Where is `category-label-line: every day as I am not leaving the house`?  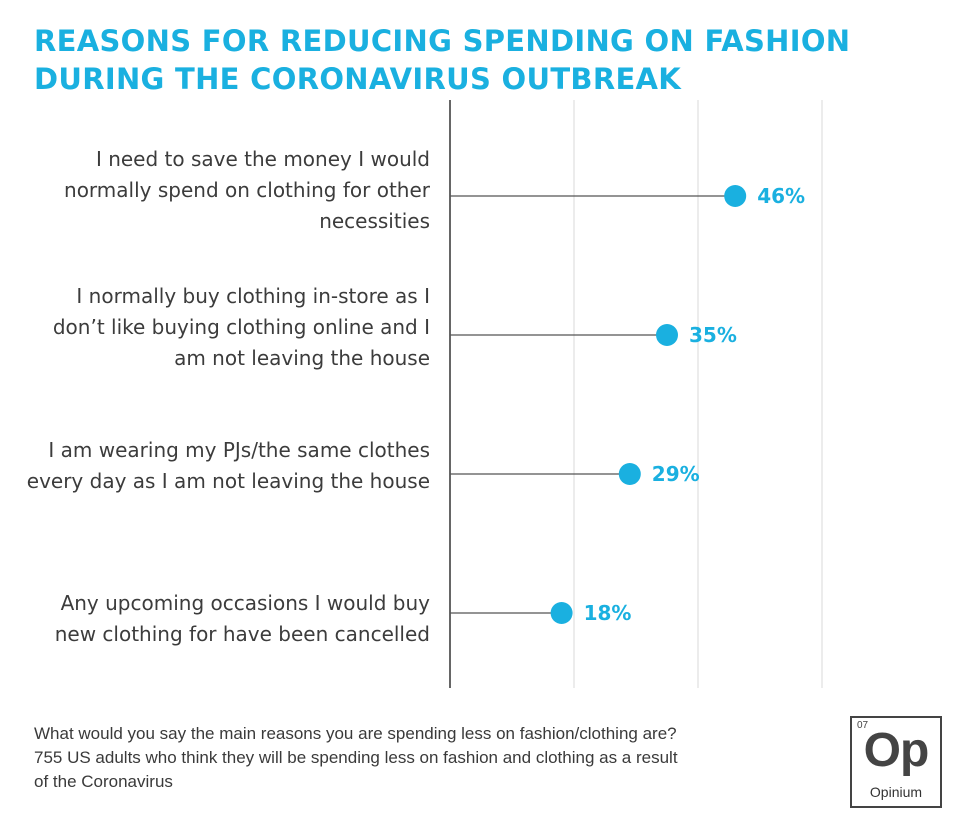 category-label-line: every day as I am not leaving the house is located at coordinates (228, 481).